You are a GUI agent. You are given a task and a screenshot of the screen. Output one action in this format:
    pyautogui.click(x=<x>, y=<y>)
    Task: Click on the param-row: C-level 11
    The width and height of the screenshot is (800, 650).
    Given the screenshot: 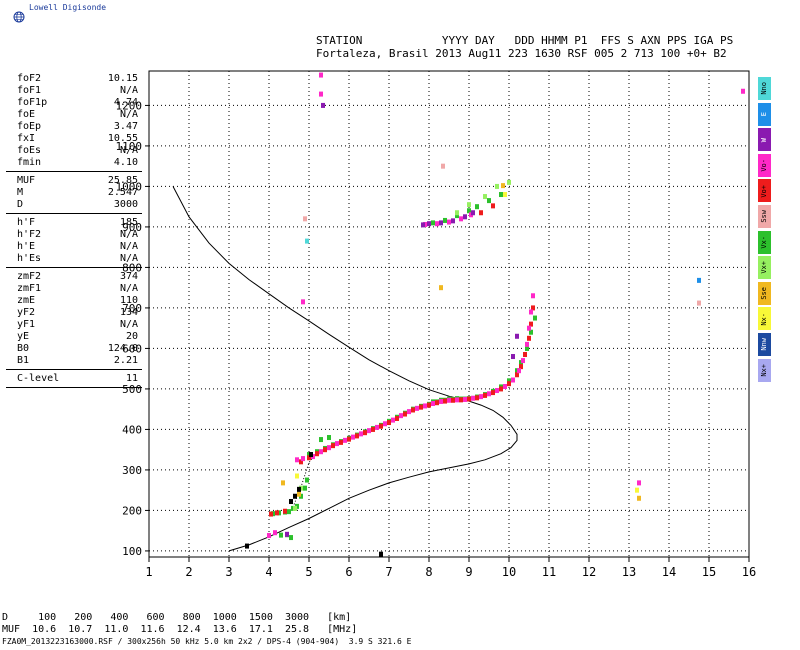 What is the action you would take?
    pyautogui.click(x=74, y=379)
    